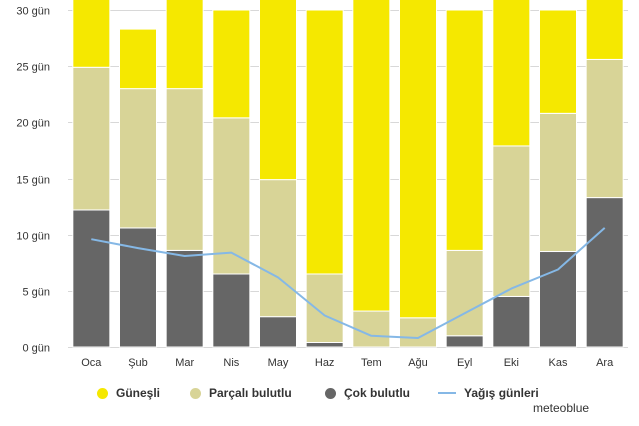  Describe the element at coordinates (418, 363) in the screenshot. I see `x-tick-label: Ağu` at that location.